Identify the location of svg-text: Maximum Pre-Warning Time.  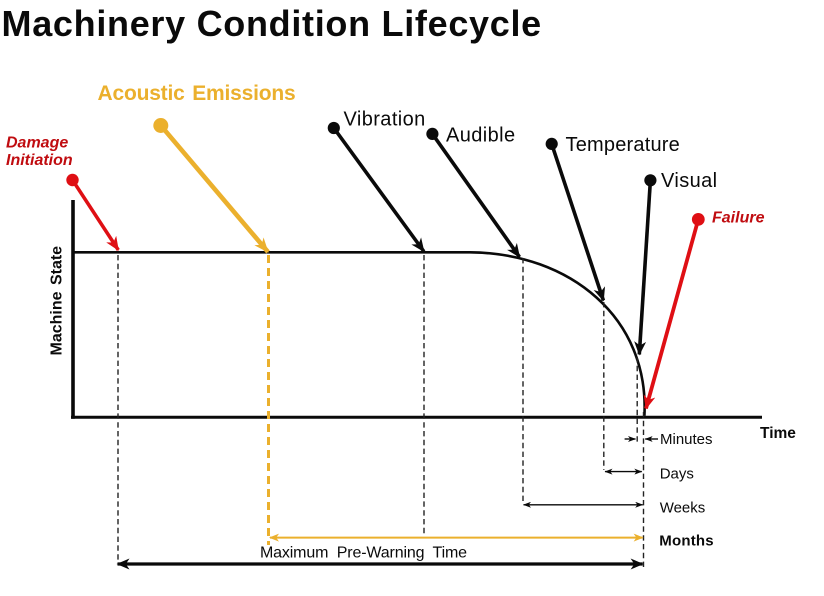
(363, 553).